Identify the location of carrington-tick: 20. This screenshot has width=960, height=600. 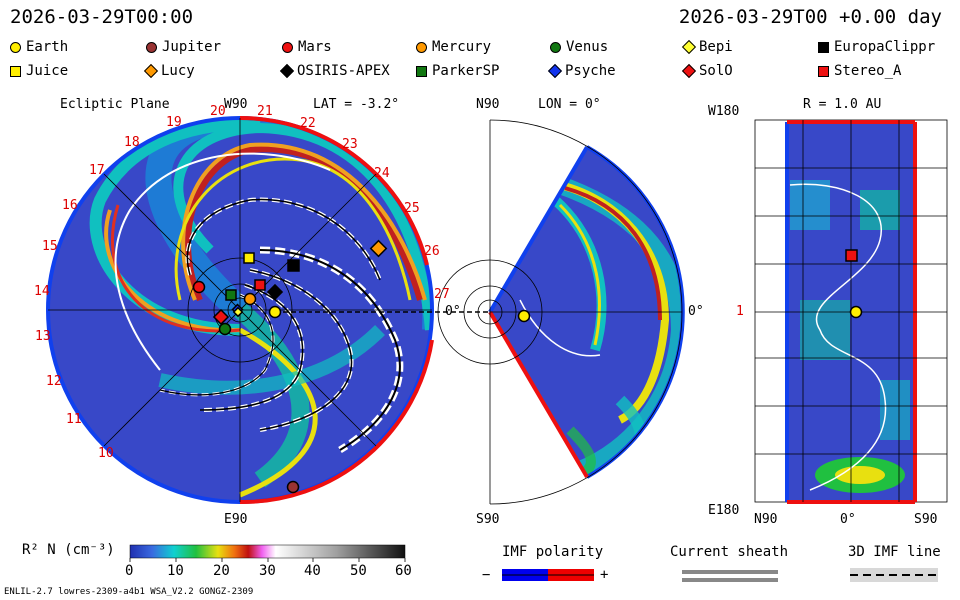
(218, 111).